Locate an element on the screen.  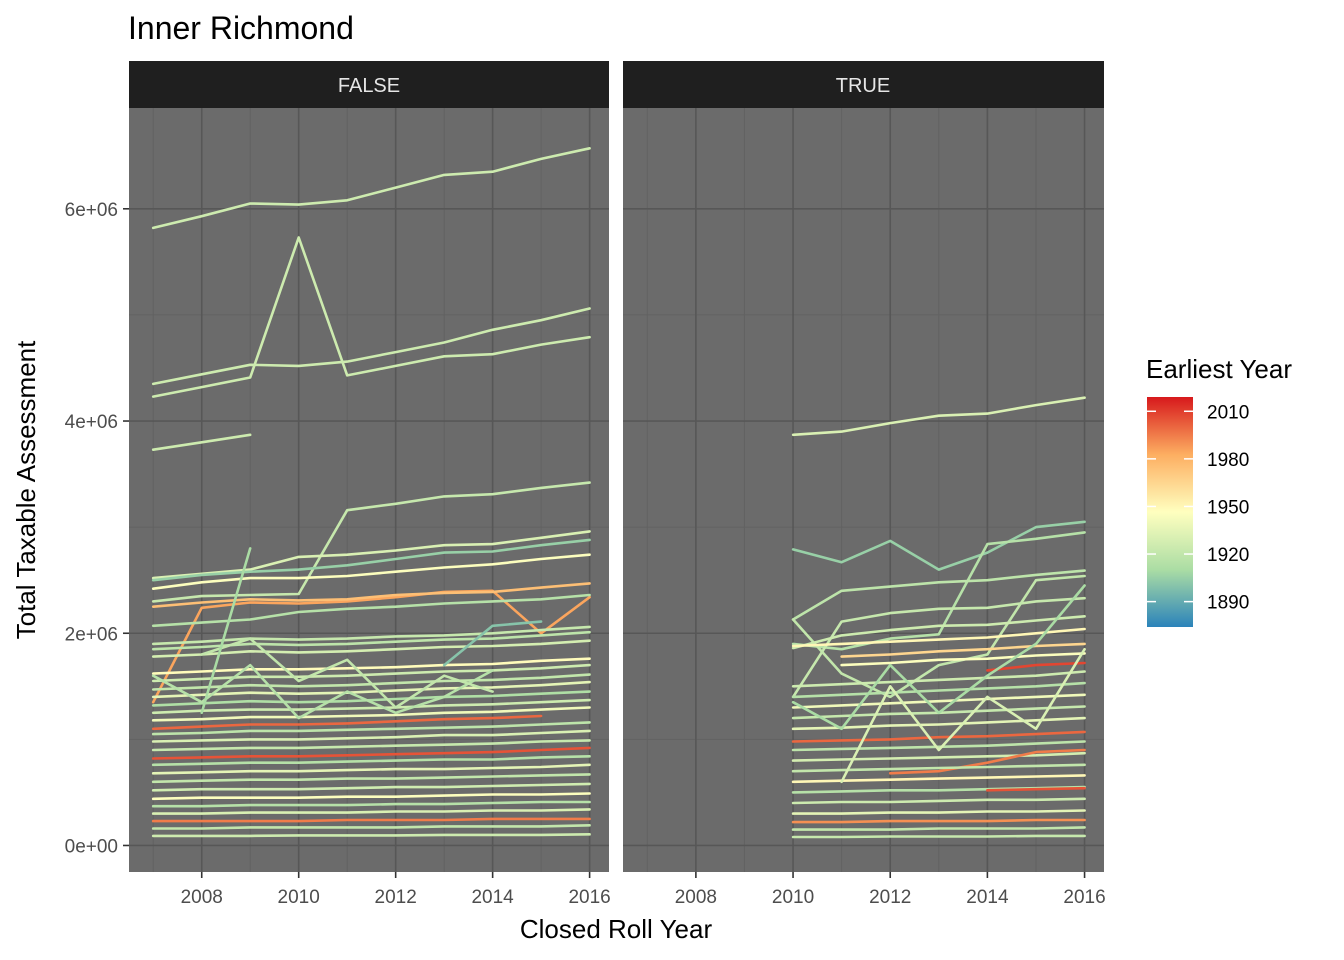
x-axis-panel-true: 2008 2010 2012 2014 2016 is located at coordinates (890, 890).